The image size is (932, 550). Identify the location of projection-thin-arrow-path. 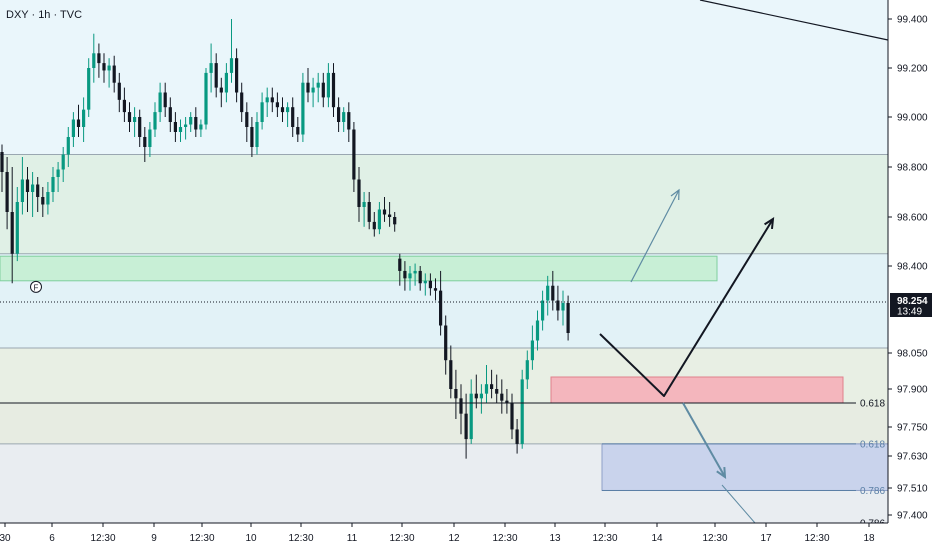
(655, 236).